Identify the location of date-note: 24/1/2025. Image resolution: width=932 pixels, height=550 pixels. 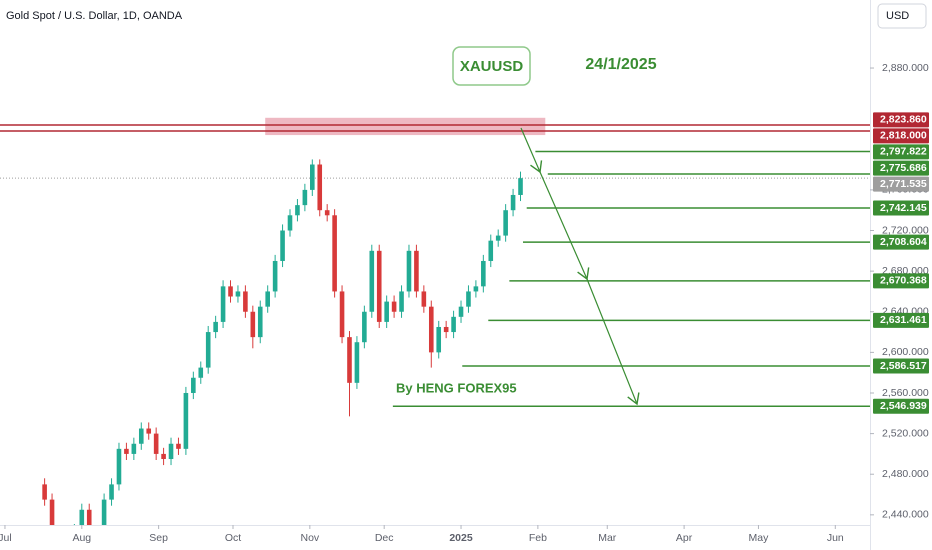
(620, 64).